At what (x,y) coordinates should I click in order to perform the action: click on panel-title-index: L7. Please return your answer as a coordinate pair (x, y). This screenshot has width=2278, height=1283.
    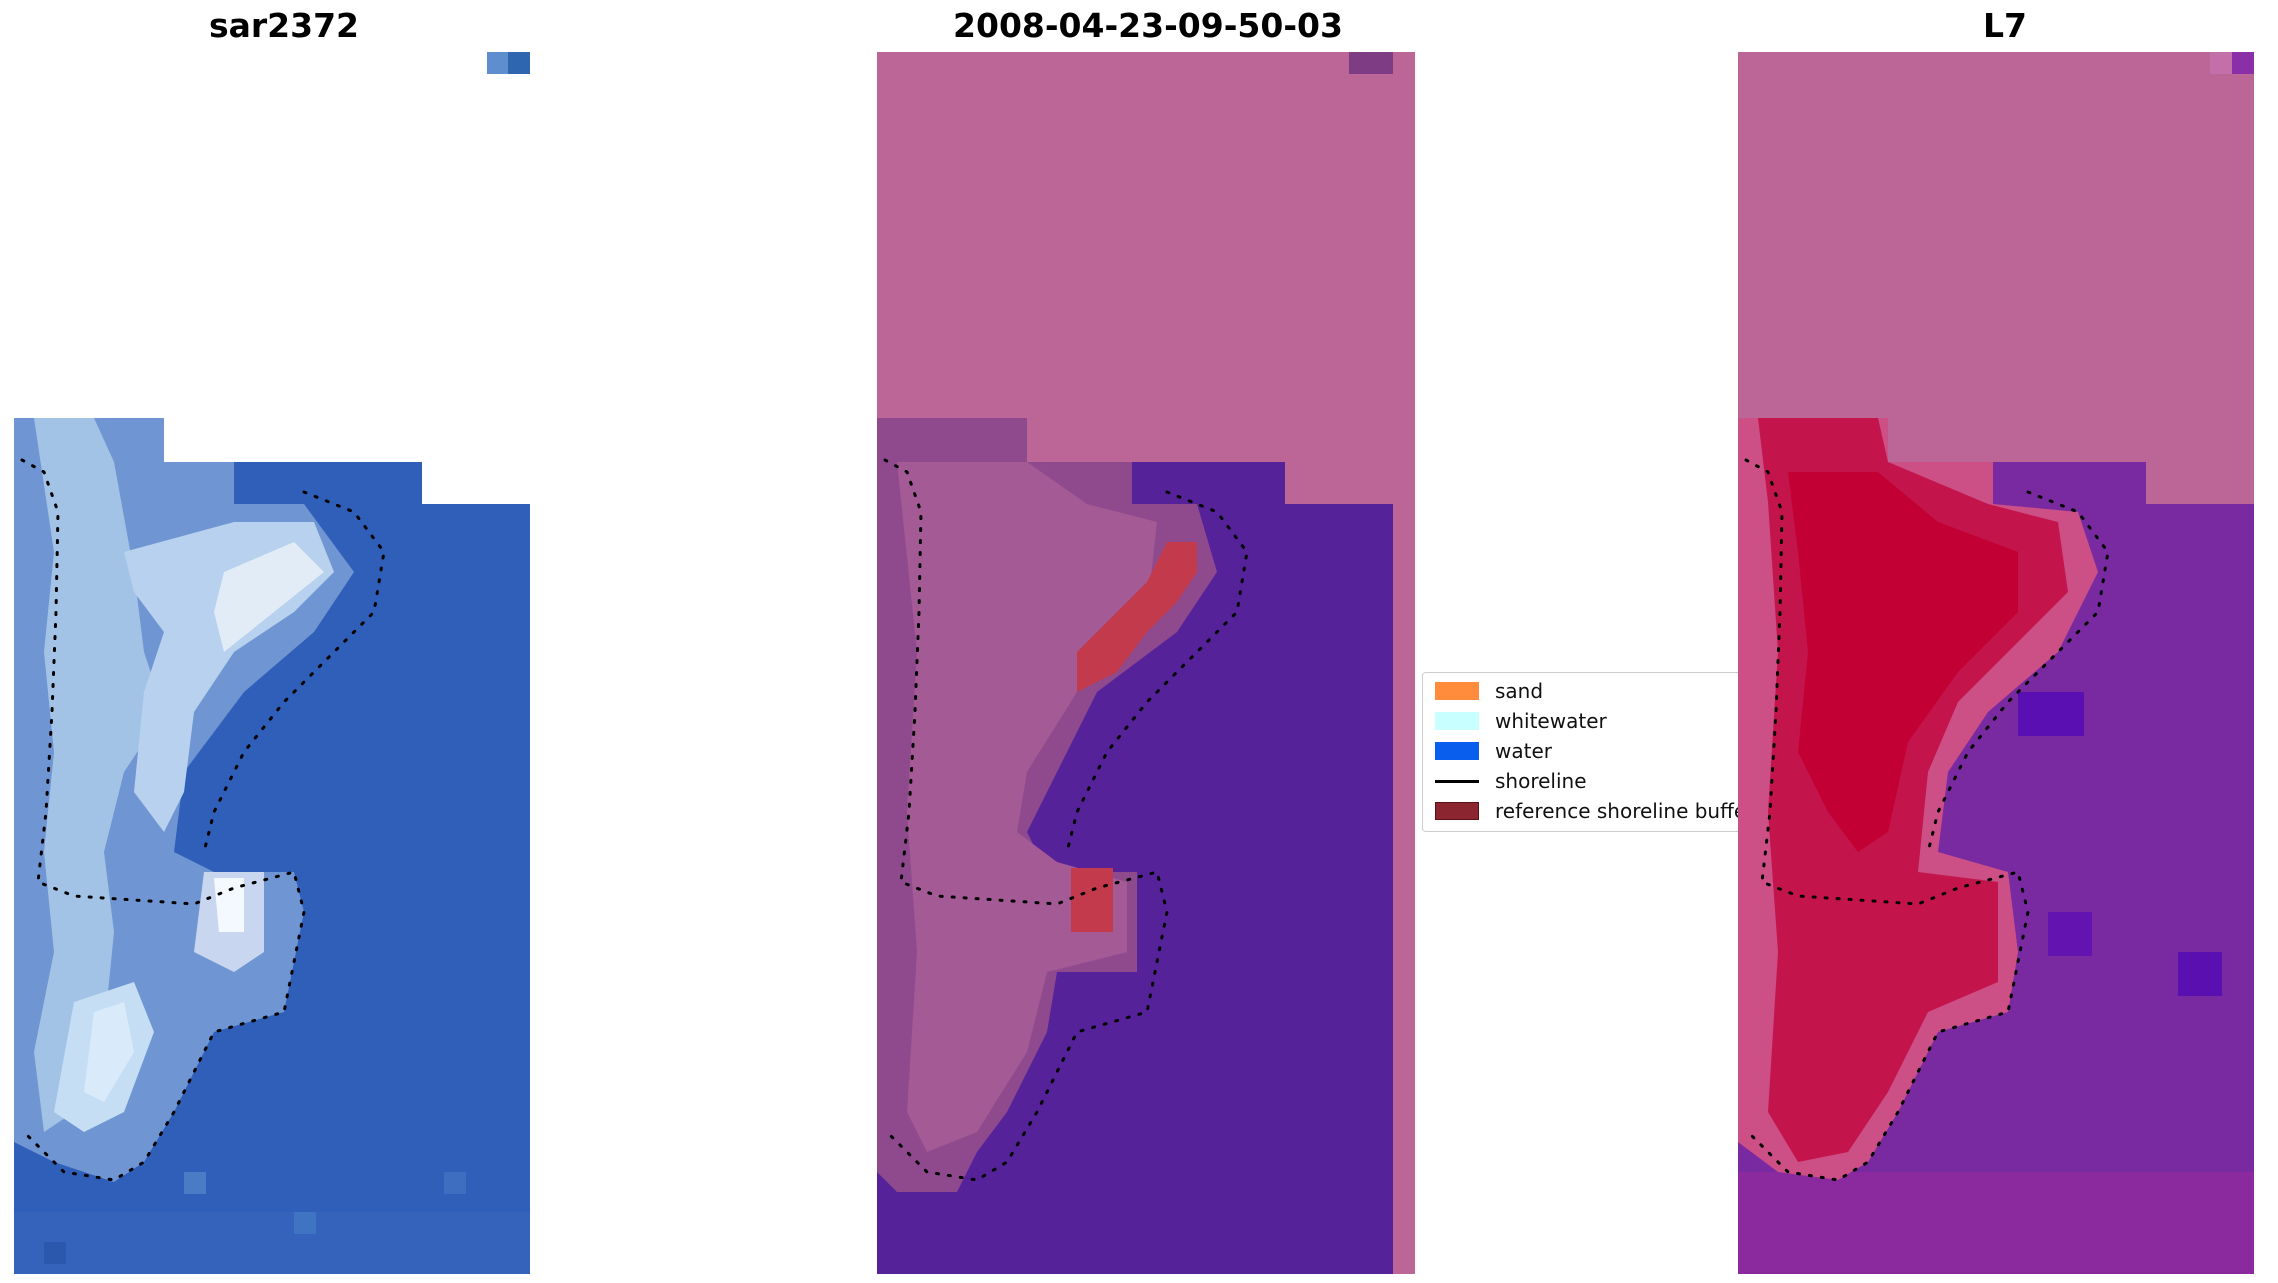
    Looking at the image, I should click on (2005, 25).